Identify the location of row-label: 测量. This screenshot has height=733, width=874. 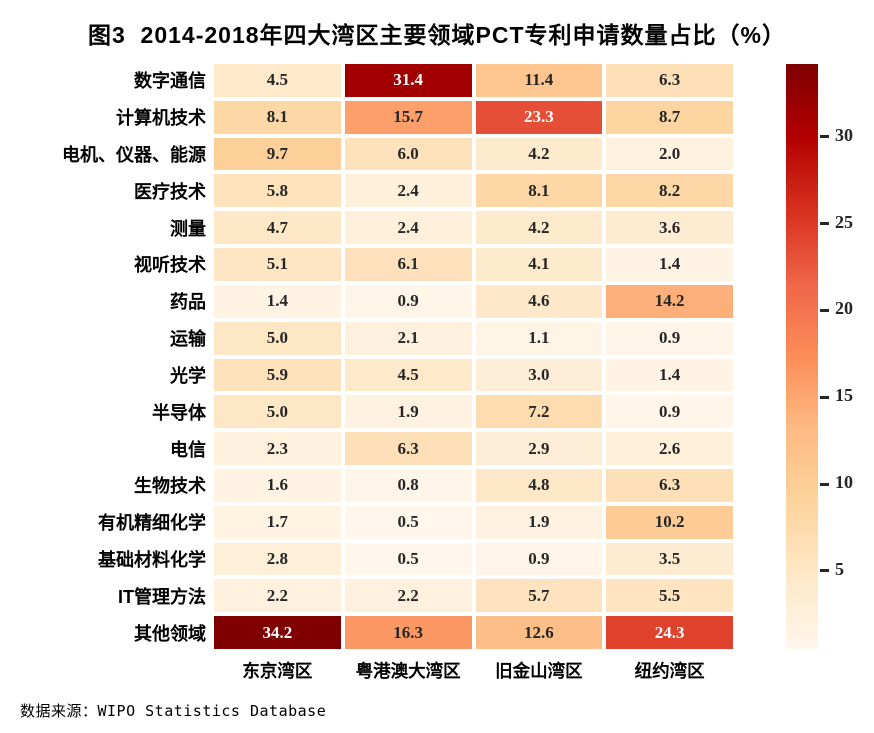
(188, 228).